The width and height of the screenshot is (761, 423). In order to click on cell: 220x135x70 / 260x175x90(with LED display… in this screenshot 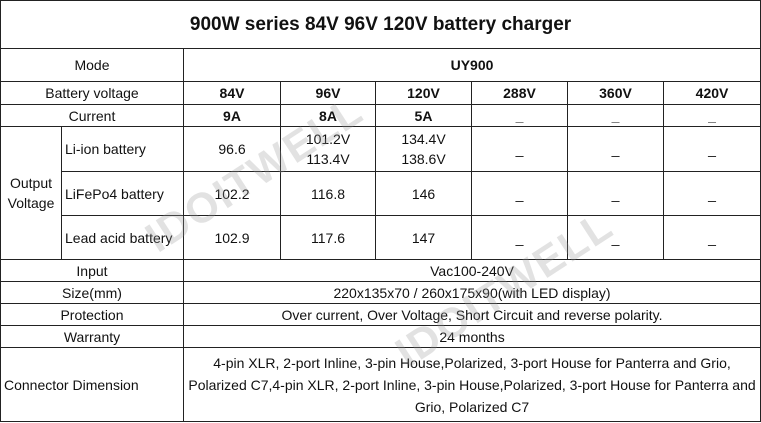, I will do `click(471, 292)`.